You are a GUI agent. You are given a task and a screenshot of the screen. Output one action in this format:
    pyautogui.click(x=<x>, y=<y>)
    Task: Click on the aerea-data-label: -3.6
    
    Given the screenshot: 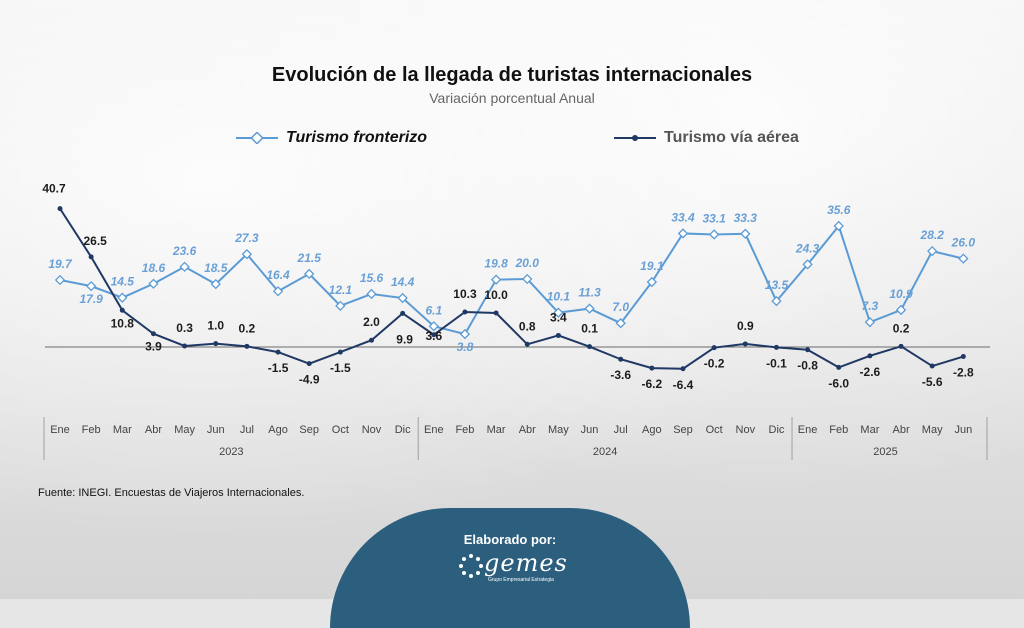 What is the action you would take?
    pyautogui.click(x=620, y=375)
    